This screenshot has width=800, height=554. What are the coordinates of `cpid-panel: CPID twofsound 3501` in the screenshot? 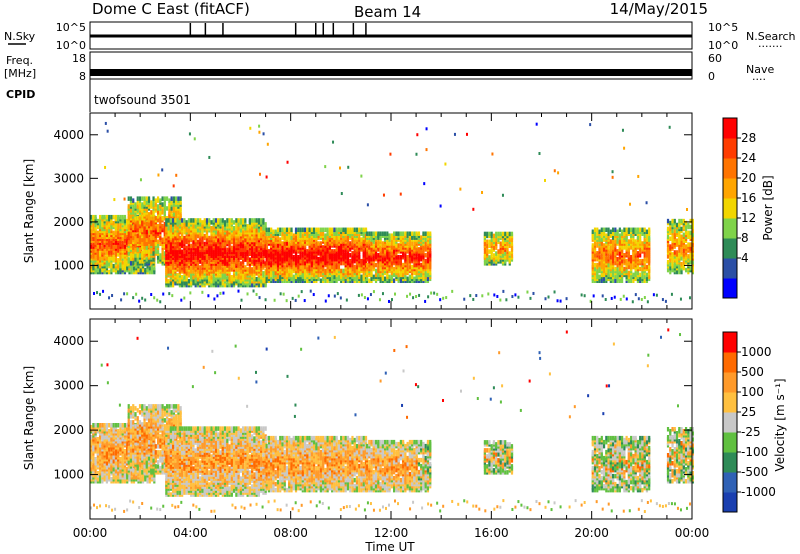 It's located at (98, 95).